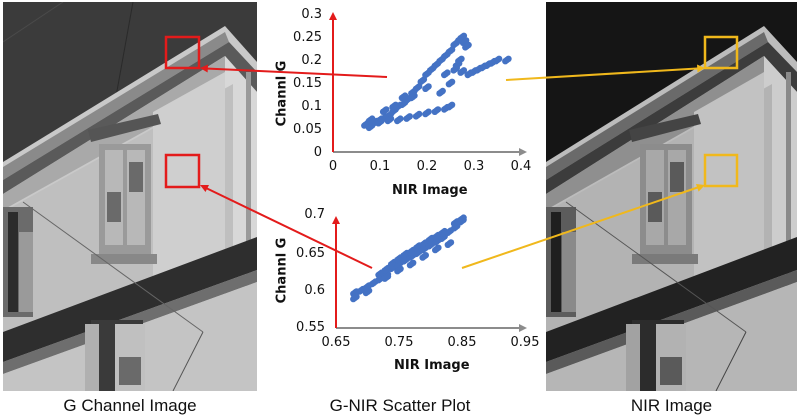  I want to click on top-ytick: 0.1, so click(311, 106).